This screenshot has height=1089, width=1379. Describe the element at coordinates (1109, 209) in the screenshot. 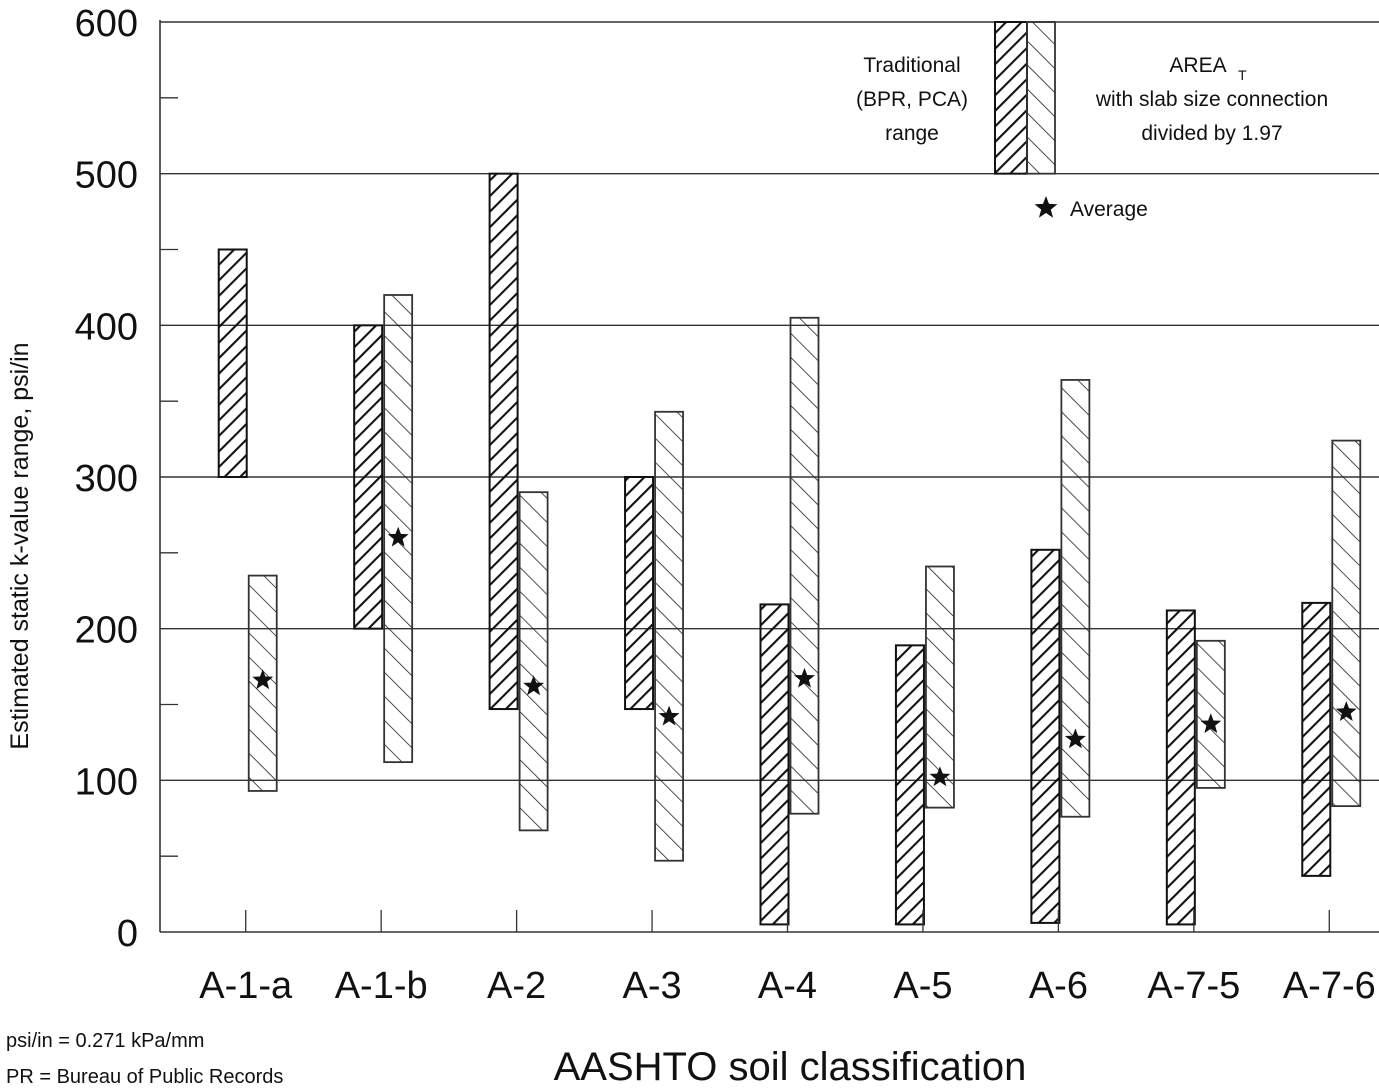

I see `legend-average-label: Average` at that location.